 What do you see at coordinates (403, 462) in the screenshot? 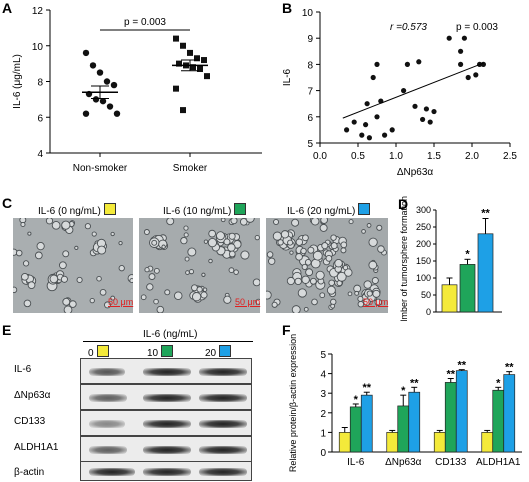
I see `x-tick-label: ΔNp63α` at bounding box center [403, 462].